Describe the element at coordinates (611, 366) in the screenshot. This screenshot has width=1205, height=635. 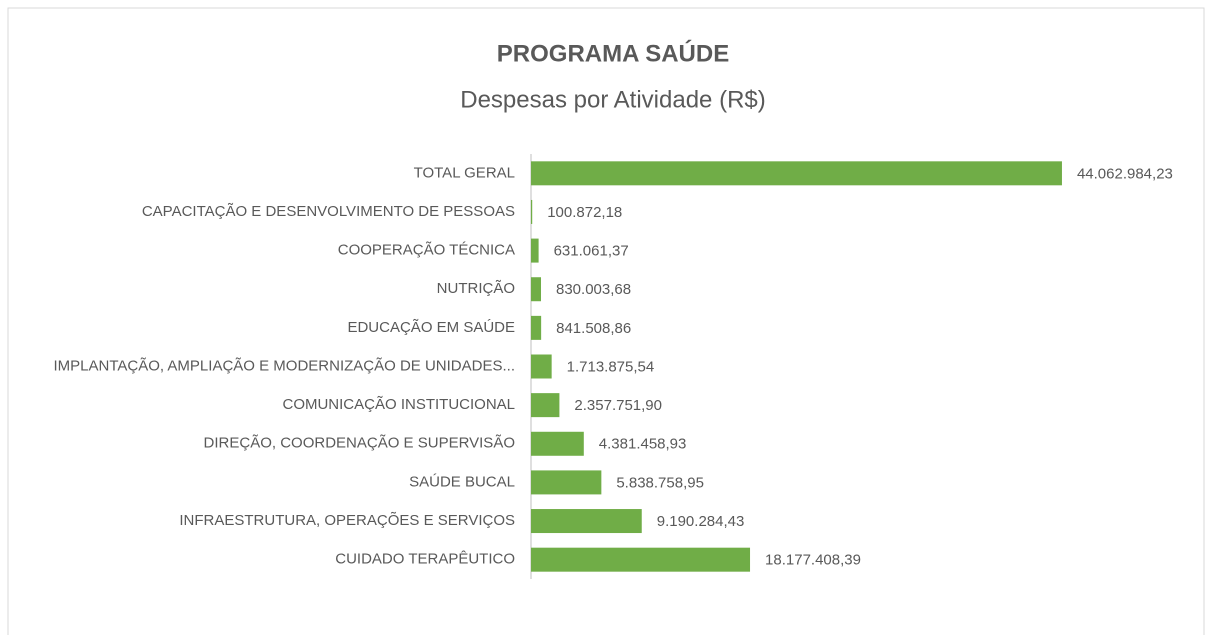
I see `value-label: 1.713.875,54` at that location.